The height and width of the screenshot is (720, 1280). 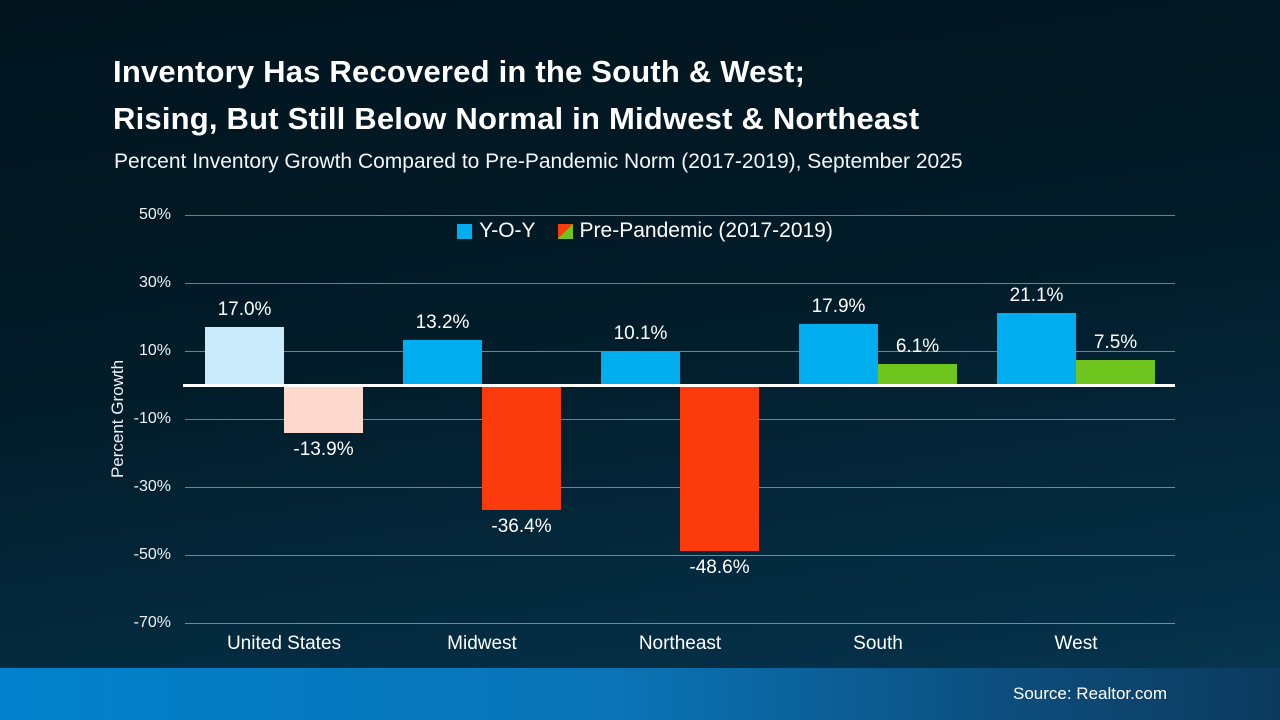 What do you see at coordinates (244, 310) in the screenshot?
I see `value-label-y-o-y-united-states: 17.0%` at bounding box center [244, 310].